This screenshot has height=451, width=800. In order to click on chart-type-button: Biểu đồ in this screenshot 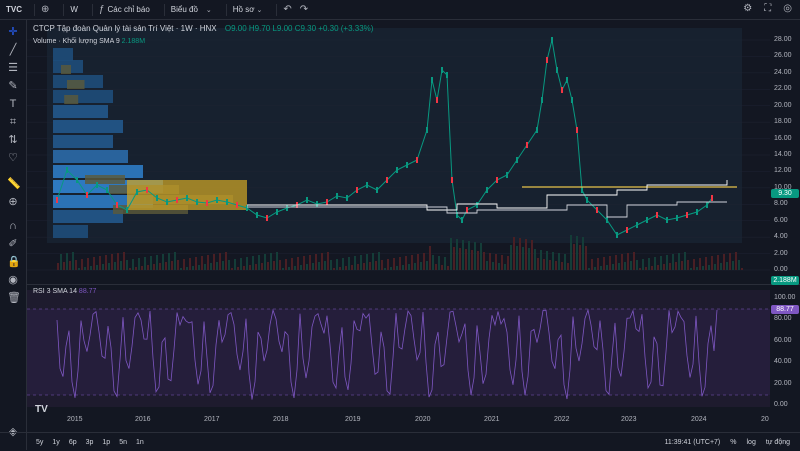, I will do `click(184, 9)`.